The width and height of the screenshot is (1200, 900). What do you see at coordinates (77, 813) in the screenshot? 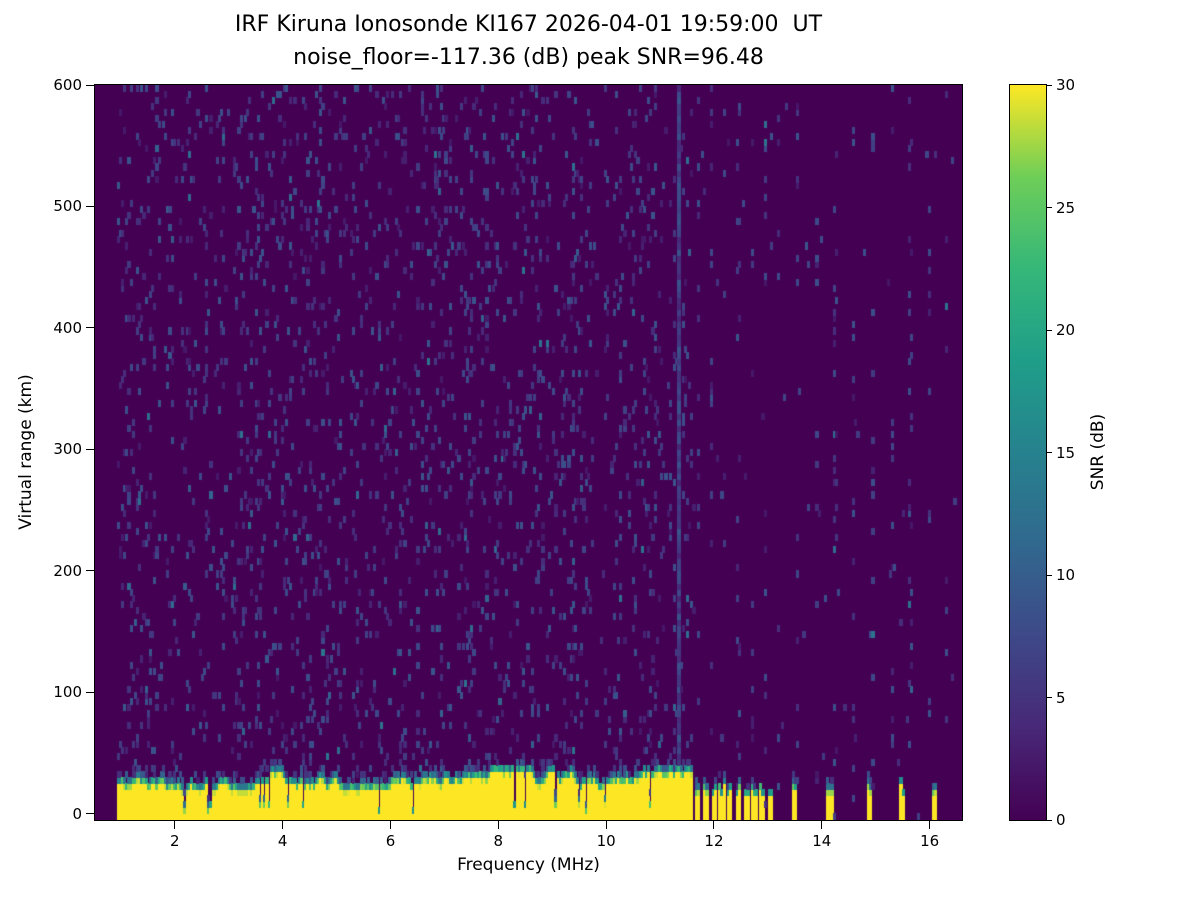
I see `y-tick-label: 0` at bounding box center [77, 813].